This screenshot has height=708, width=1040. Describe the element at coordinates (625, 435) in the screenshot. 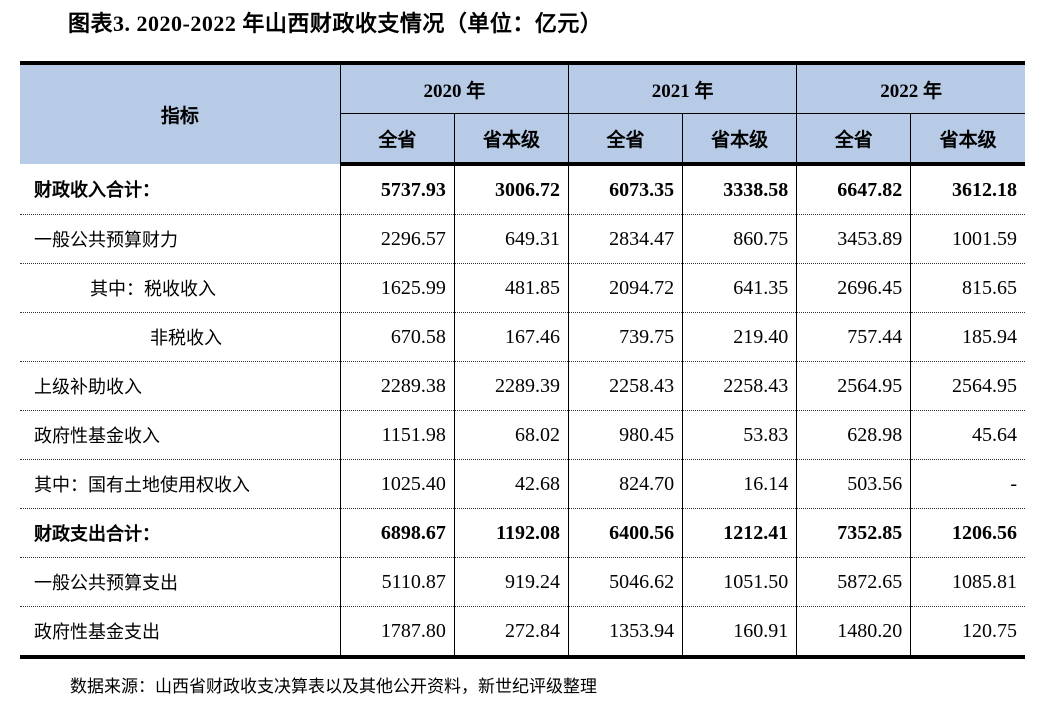

I see `cell-value: 980.45` at that location.